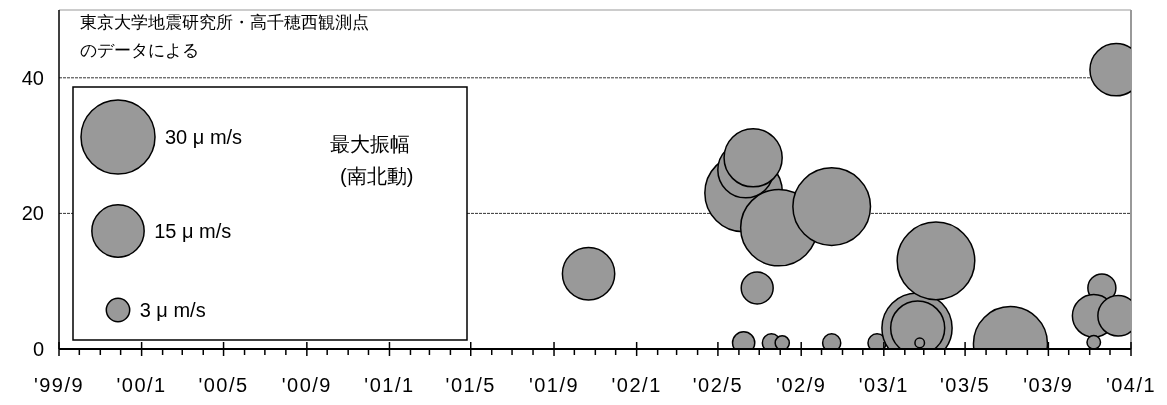 The image size is (1167, 405). What do you see at coordinates (32, 213) in the screenshot?
I see `y-tick-label: 20` at bounding box center [32, 213].